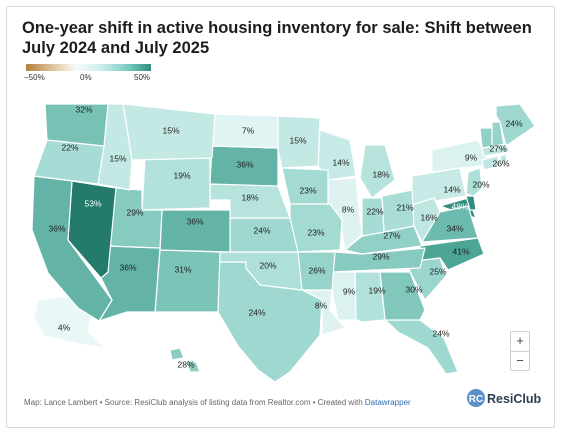 The image size is (563, 436). Describe the element at coordinates (374, 211) in the screenshot. I see `state-label-in: 22%` at that location.